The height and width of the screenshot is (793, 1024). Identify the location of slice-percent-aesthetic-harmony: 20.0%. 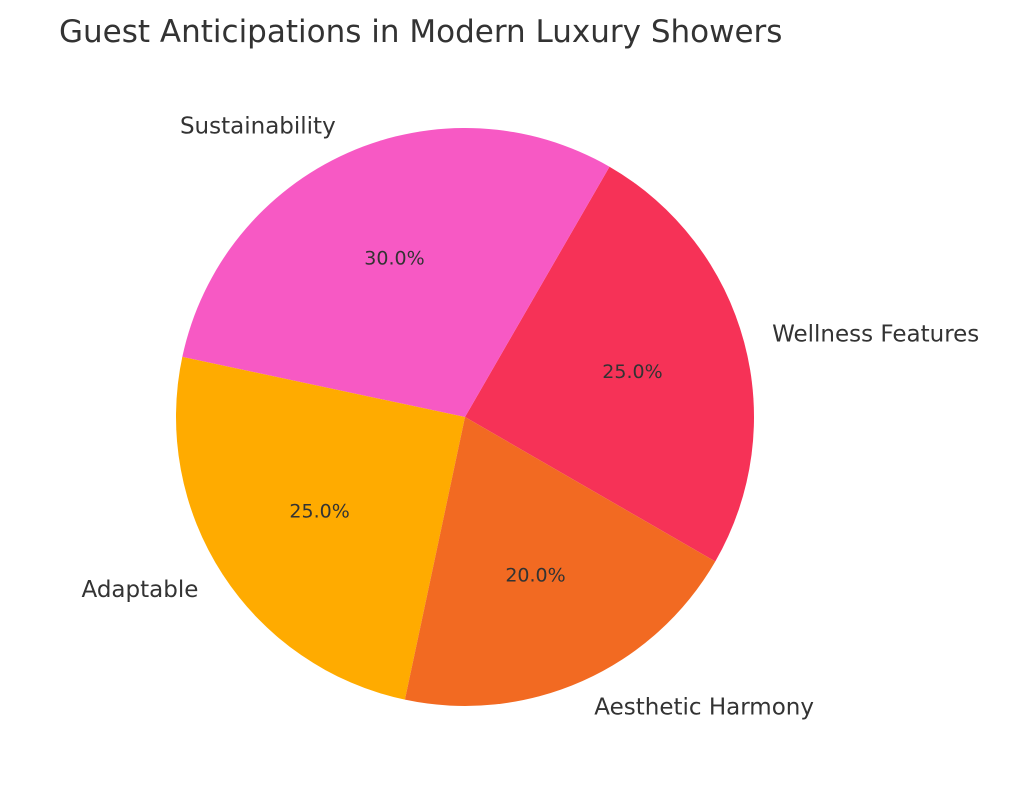
(535, 575).